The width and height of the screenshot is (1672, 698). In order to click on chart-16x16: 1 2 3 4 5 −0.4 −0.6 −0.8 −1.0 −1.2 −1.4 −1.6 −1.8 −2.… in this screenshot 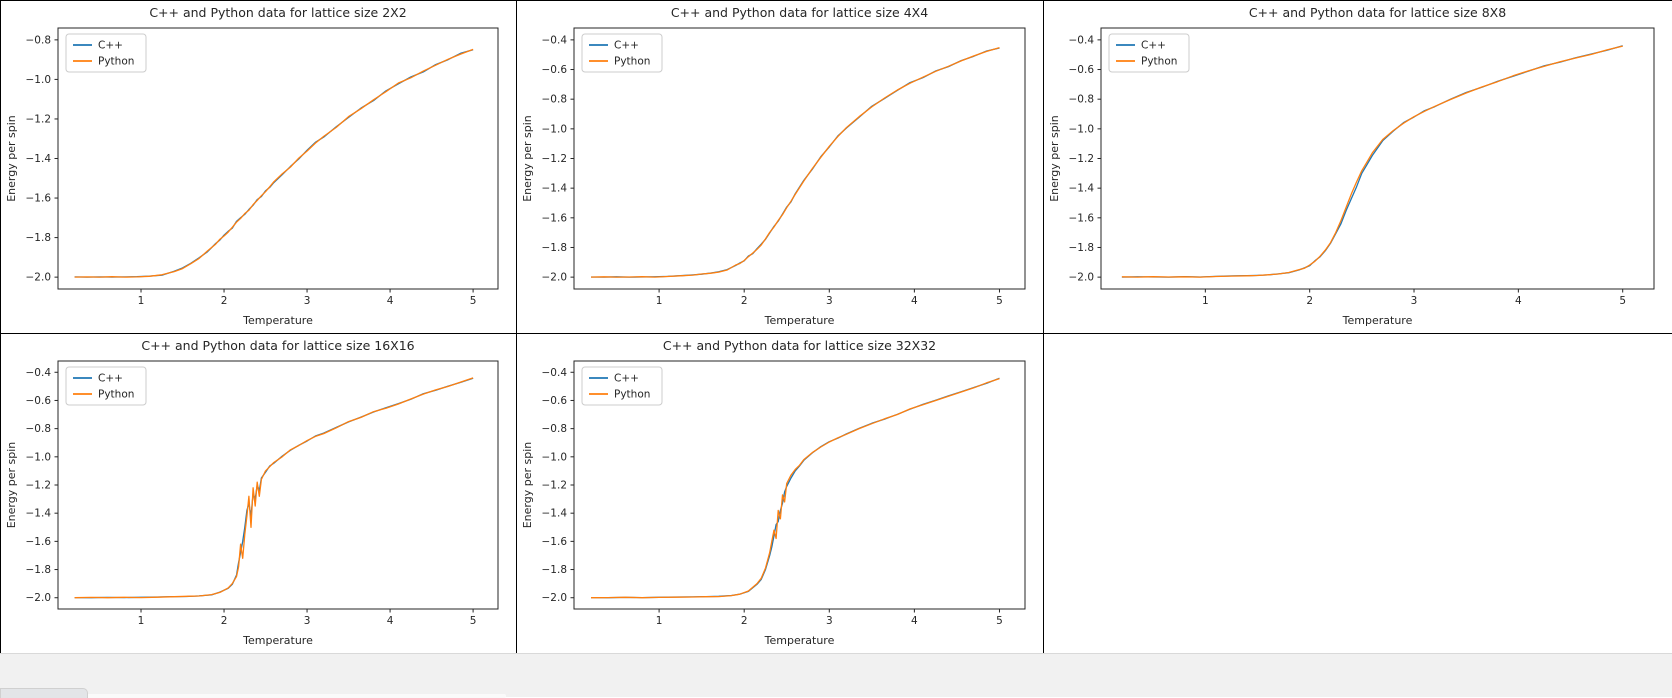, I will do `click(258, 493)`.